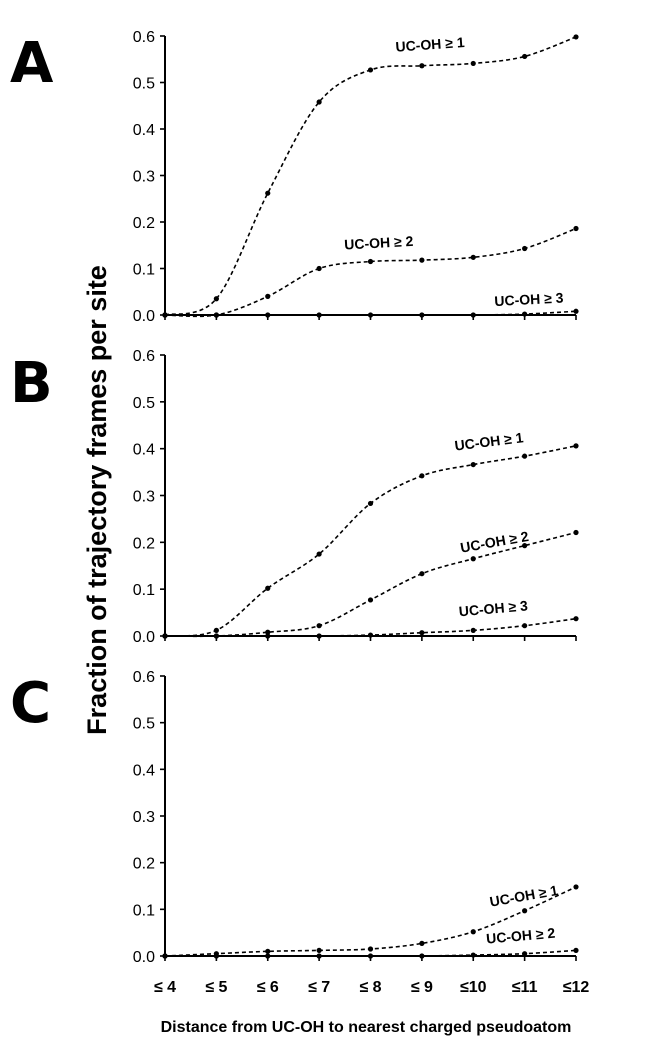  What do you see at coordinates (319, 987) in the screenshot?
I see `x-tick-label: ≤ 7` at bounding box center [319, 987].